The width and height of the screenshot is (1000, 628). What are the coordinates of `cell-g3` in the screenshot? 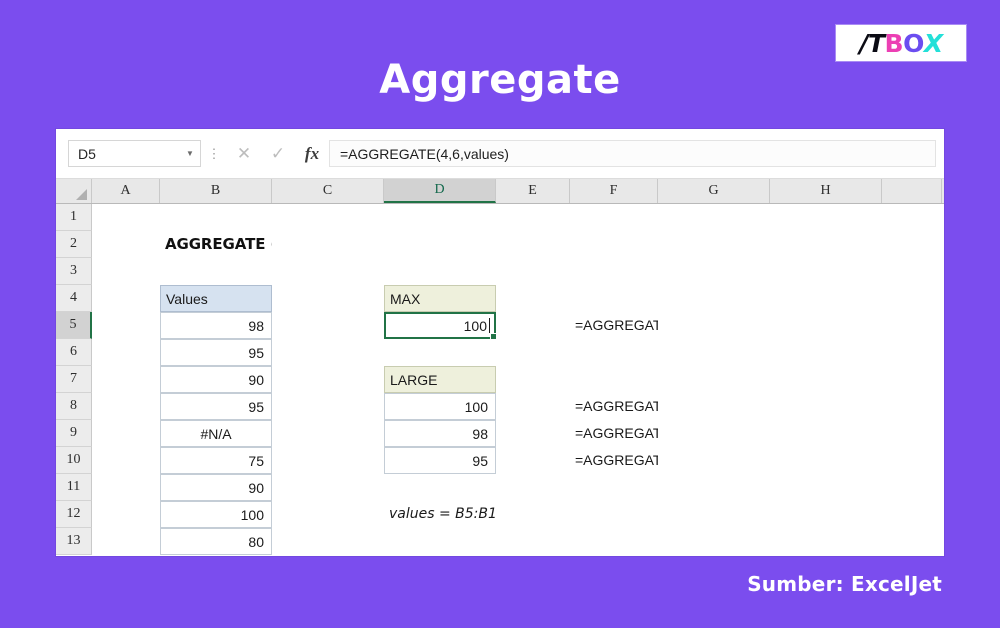 It's located at (714, 271).